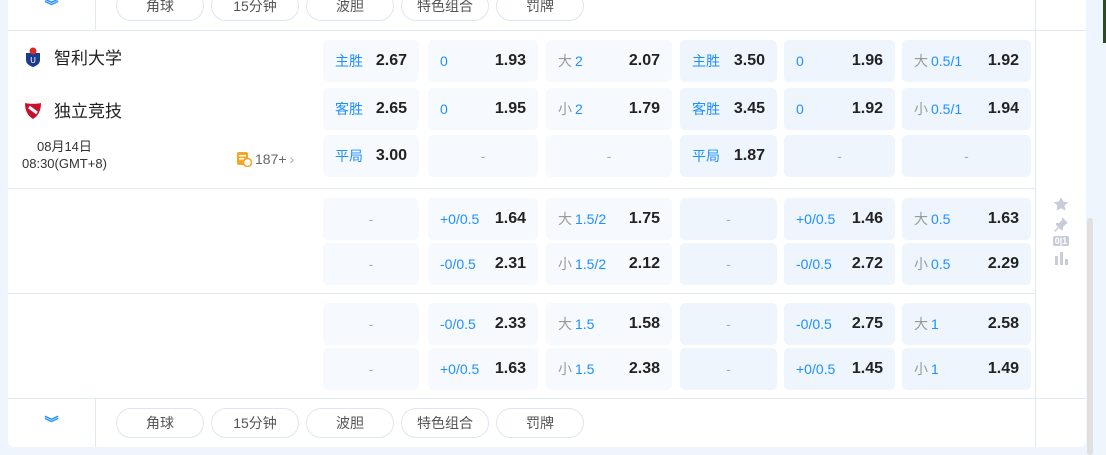 Image resolution: width=1106 pixels, height=455 pixels. I want to click on odds-line: 0.5, so click(941, 219).